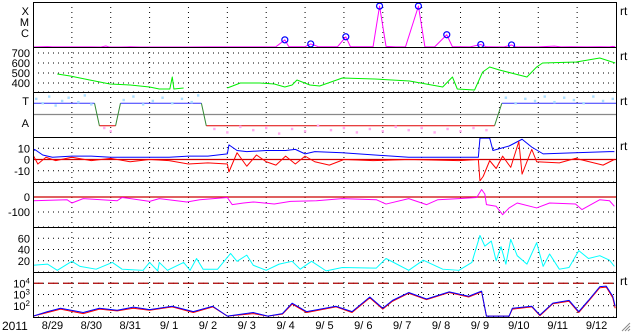 The width and height of the screenshot is (633, 334). What do you see at coordinates (285, 326) in the screenshot?
I see `x-tick-label: 9/ 4` at bounding box center [285, 326].